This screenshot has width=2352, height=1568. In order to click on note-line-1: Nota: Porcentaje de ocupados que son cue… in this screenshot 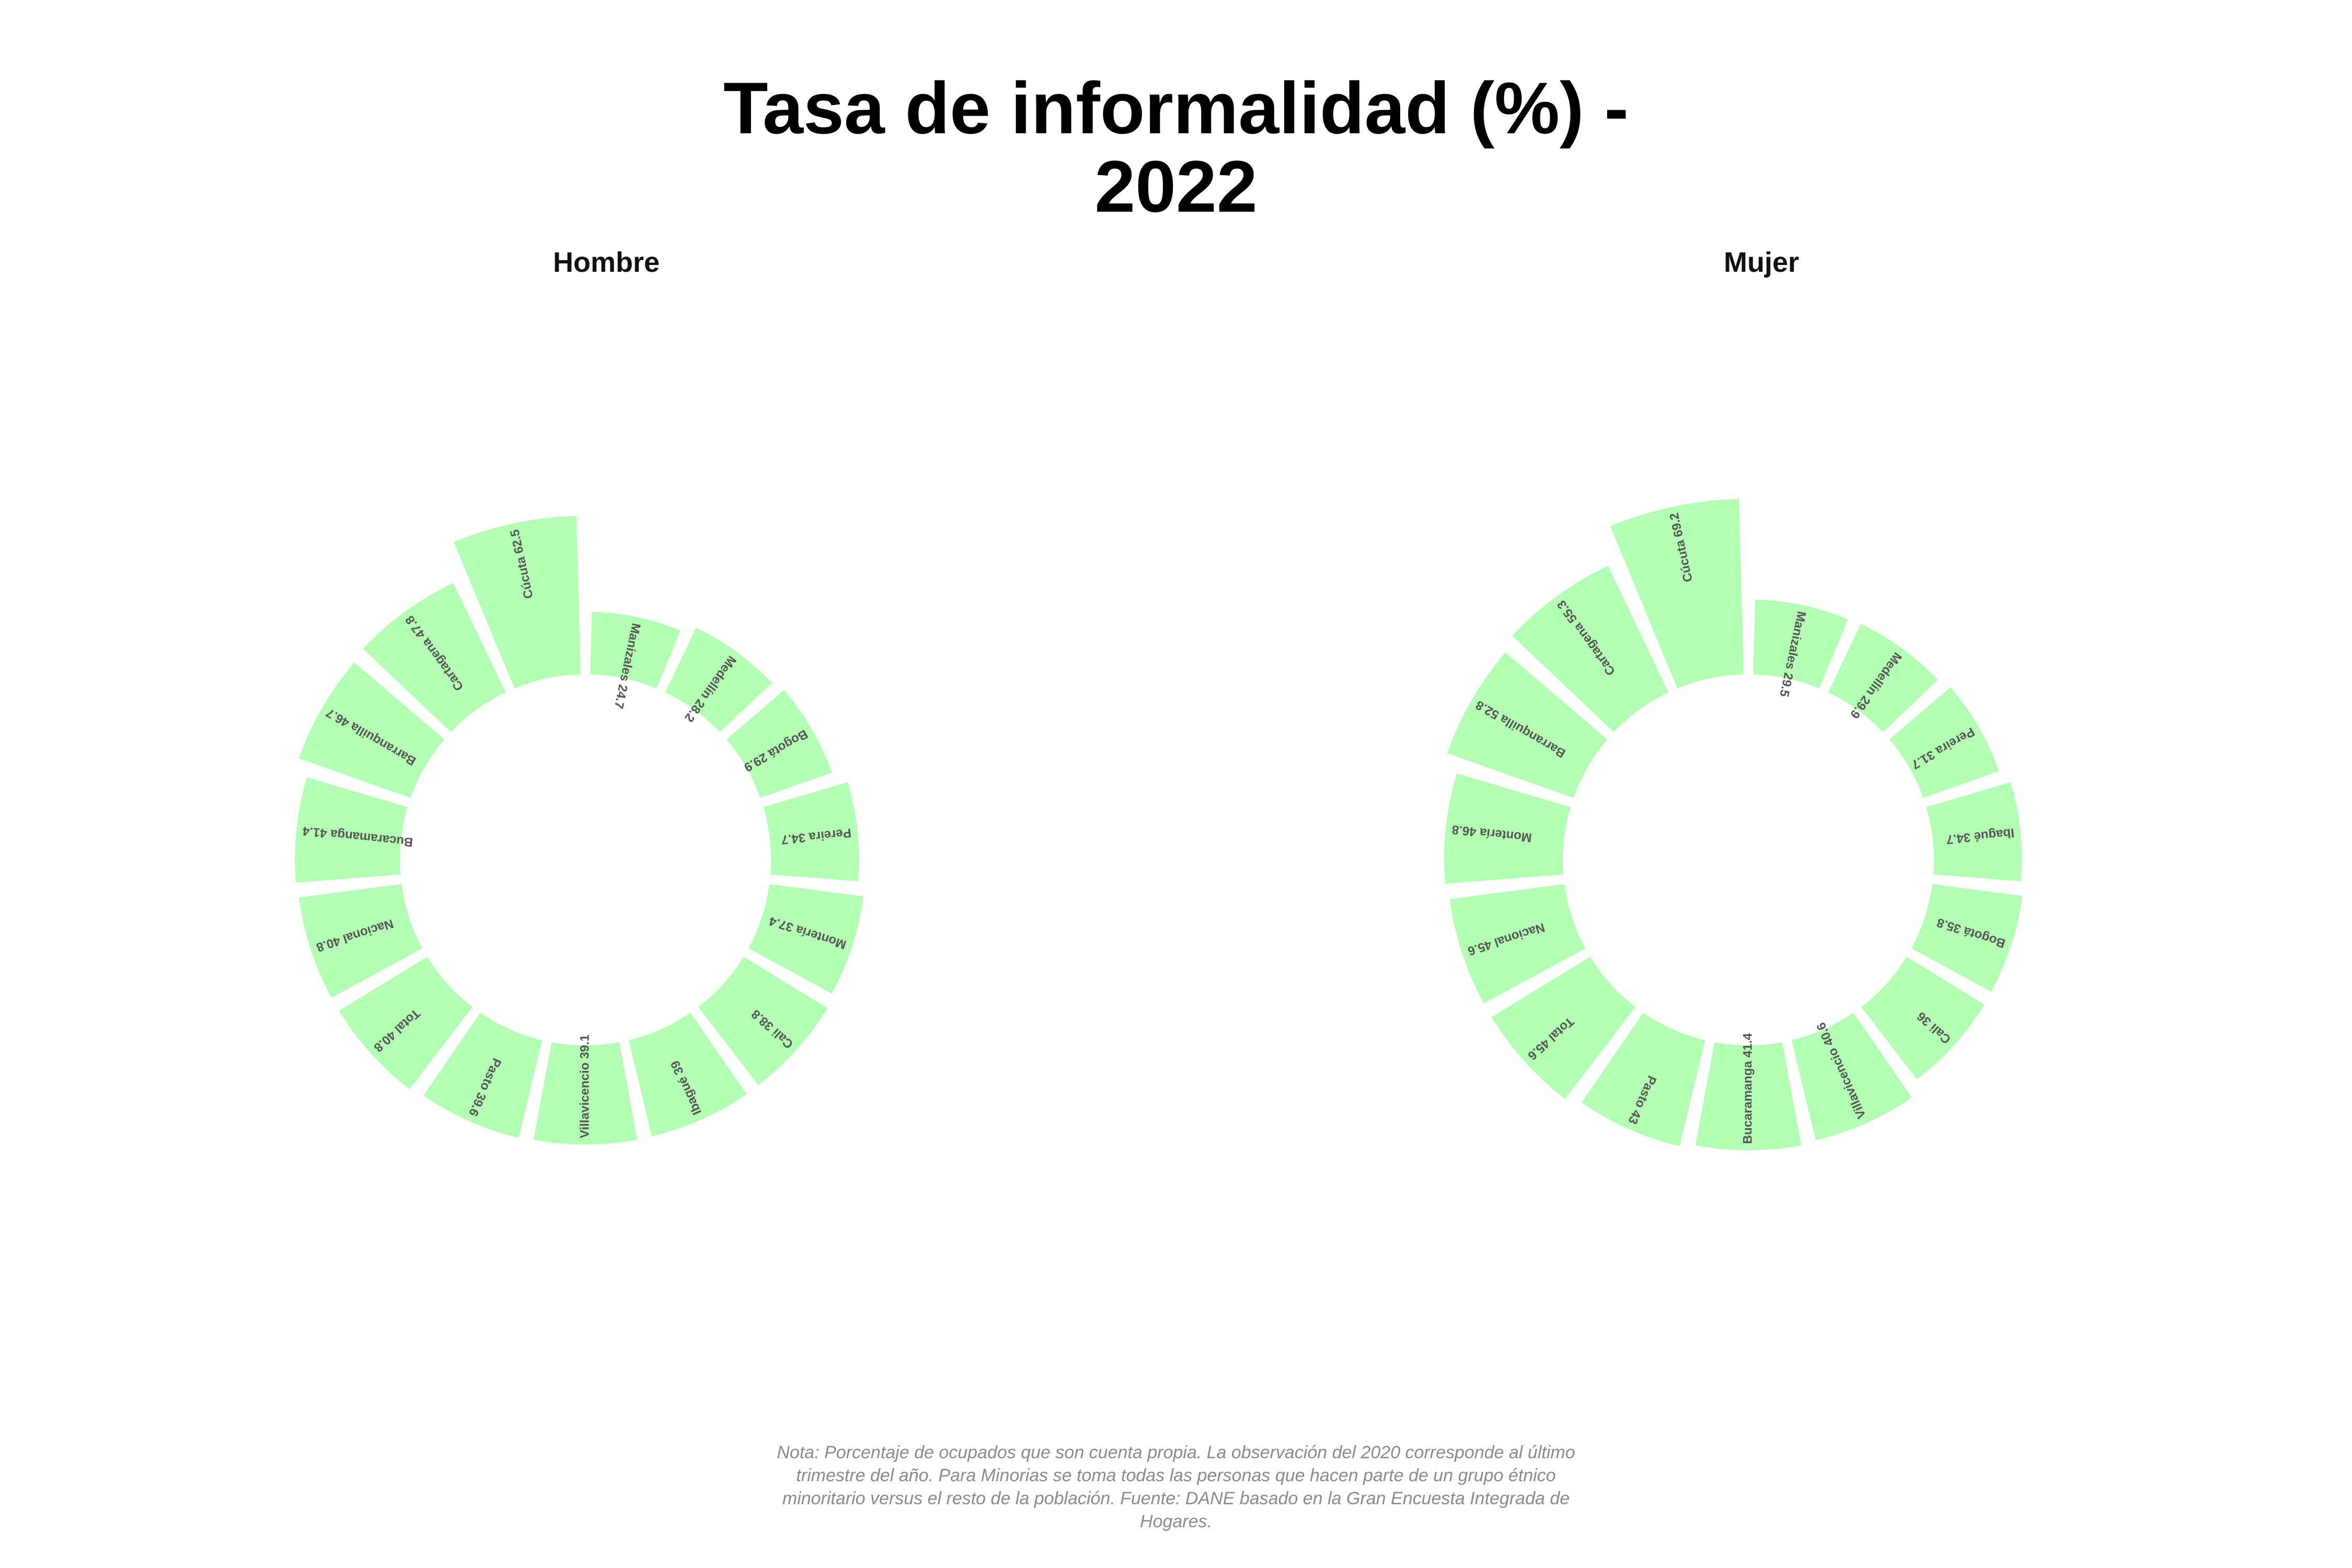, I will do `click(1176, 1452)`.